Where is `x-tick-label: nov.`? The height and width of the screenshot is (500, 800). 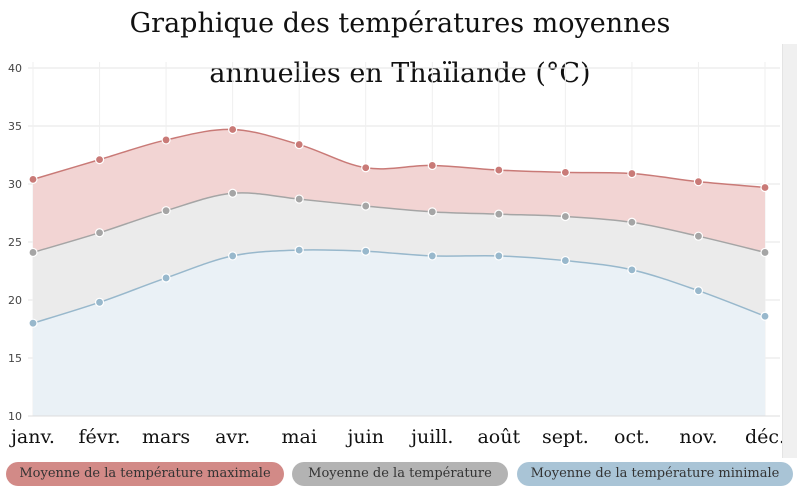
x-tick-label: nov. is located at coordinates (698, 437).